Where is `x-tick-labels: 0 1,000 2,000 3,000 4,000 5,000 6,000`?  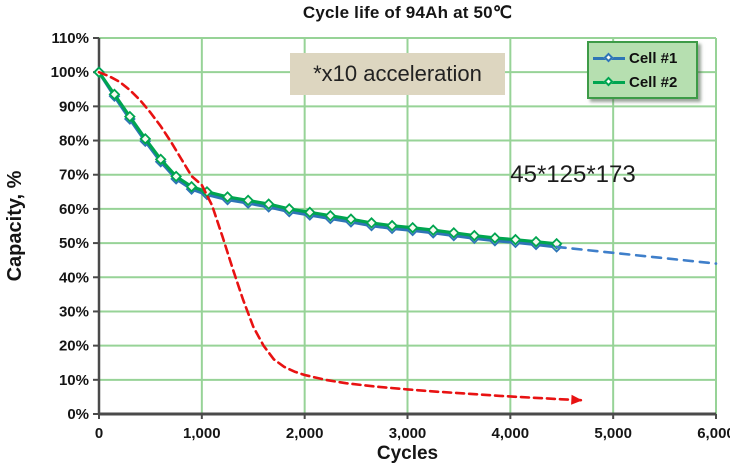 x-tick-labels: 0 1,000 2,000 3,000 4,000 5,000 6,000 is located at coordinates (412, 433).